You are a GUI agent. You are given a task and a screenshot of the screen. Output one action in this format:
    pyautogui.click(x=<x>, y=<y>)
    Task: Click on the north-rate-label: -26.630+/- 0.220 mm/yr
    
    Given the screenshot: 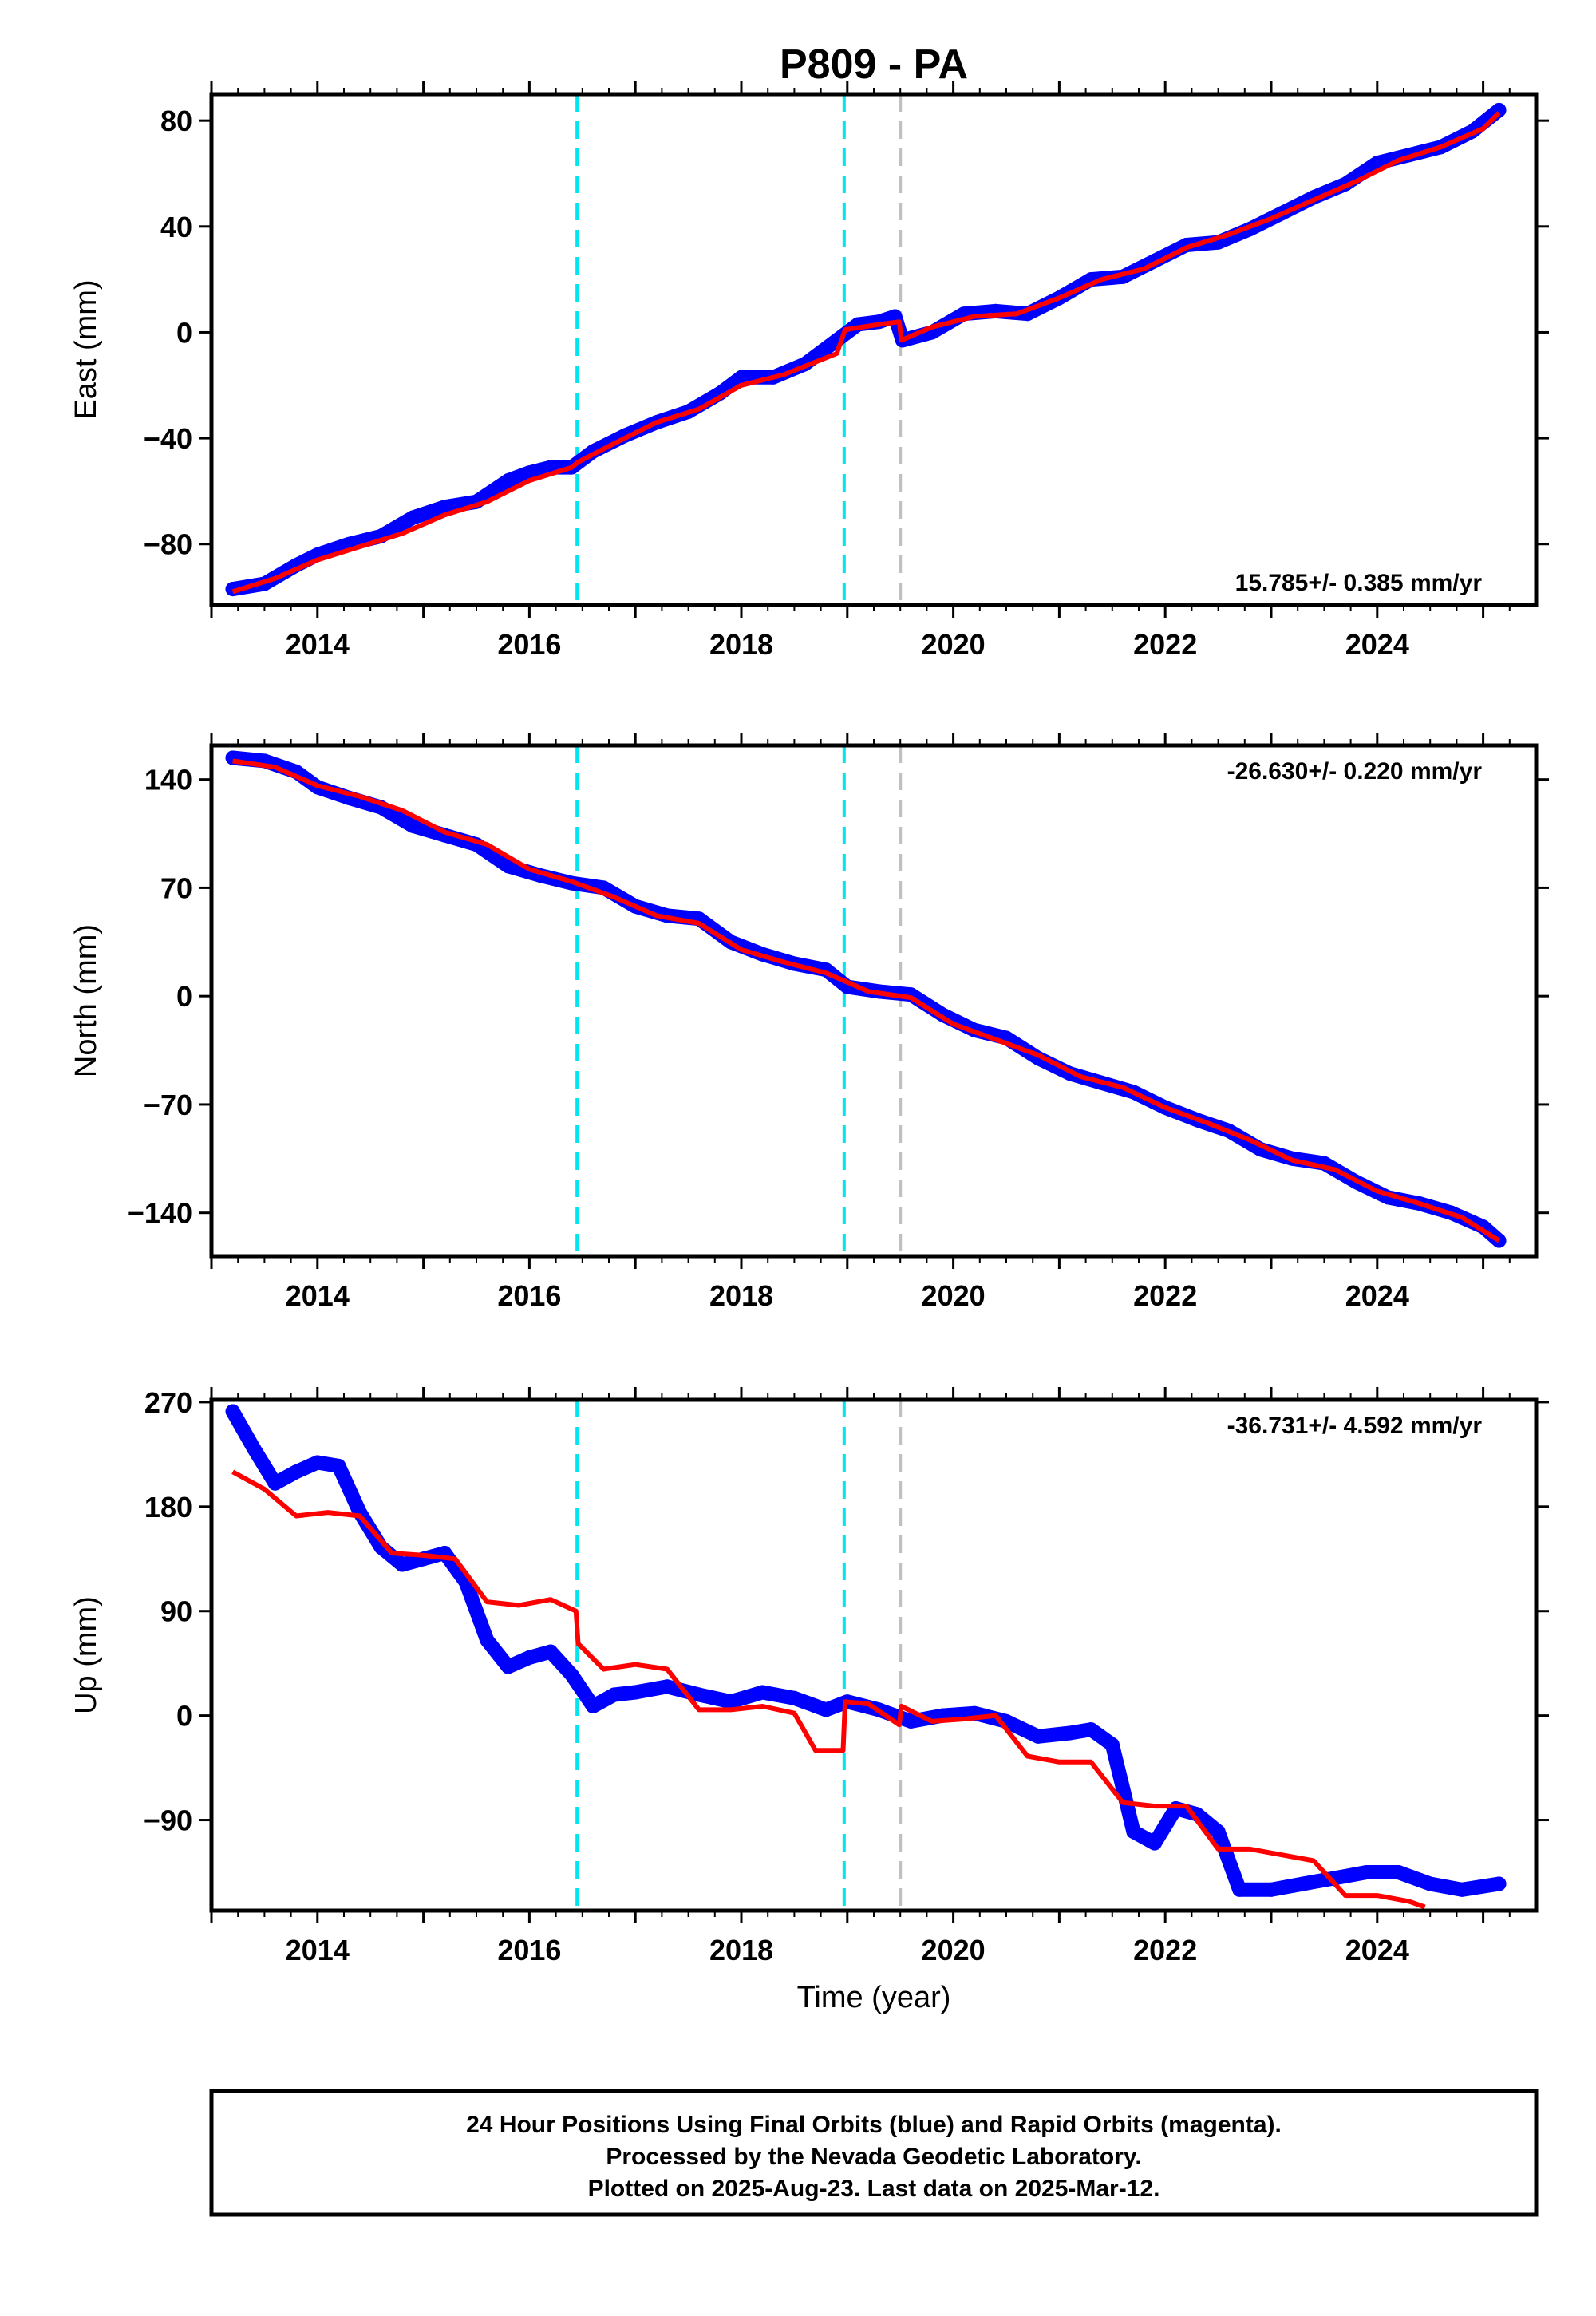 What is the action you would take?
    pyautogui.click(x=1355, y=771)
    